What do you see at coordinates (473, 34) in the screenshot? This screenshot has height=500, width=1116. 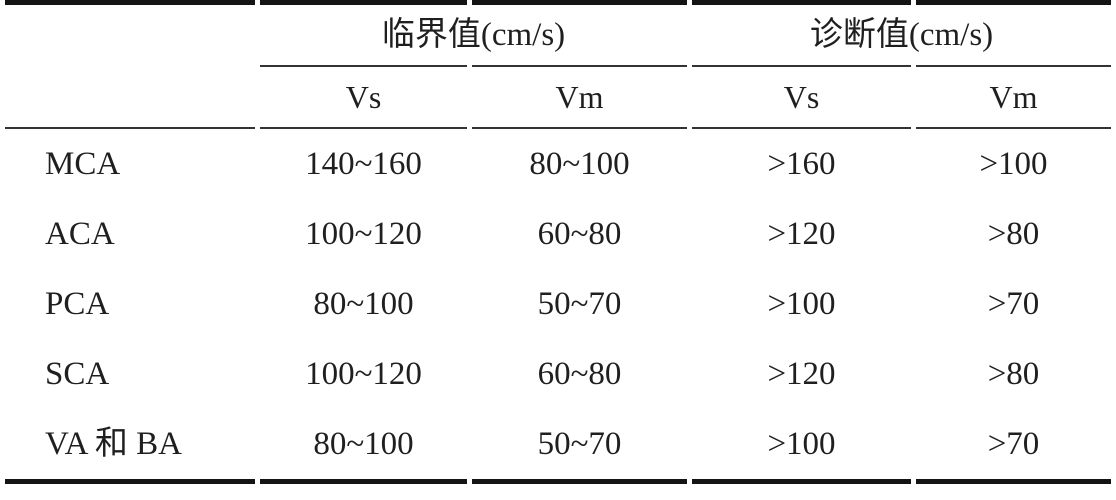 I see `group-header-critical-value: 临界值(cm/s)` at bounding box center [473, 34].